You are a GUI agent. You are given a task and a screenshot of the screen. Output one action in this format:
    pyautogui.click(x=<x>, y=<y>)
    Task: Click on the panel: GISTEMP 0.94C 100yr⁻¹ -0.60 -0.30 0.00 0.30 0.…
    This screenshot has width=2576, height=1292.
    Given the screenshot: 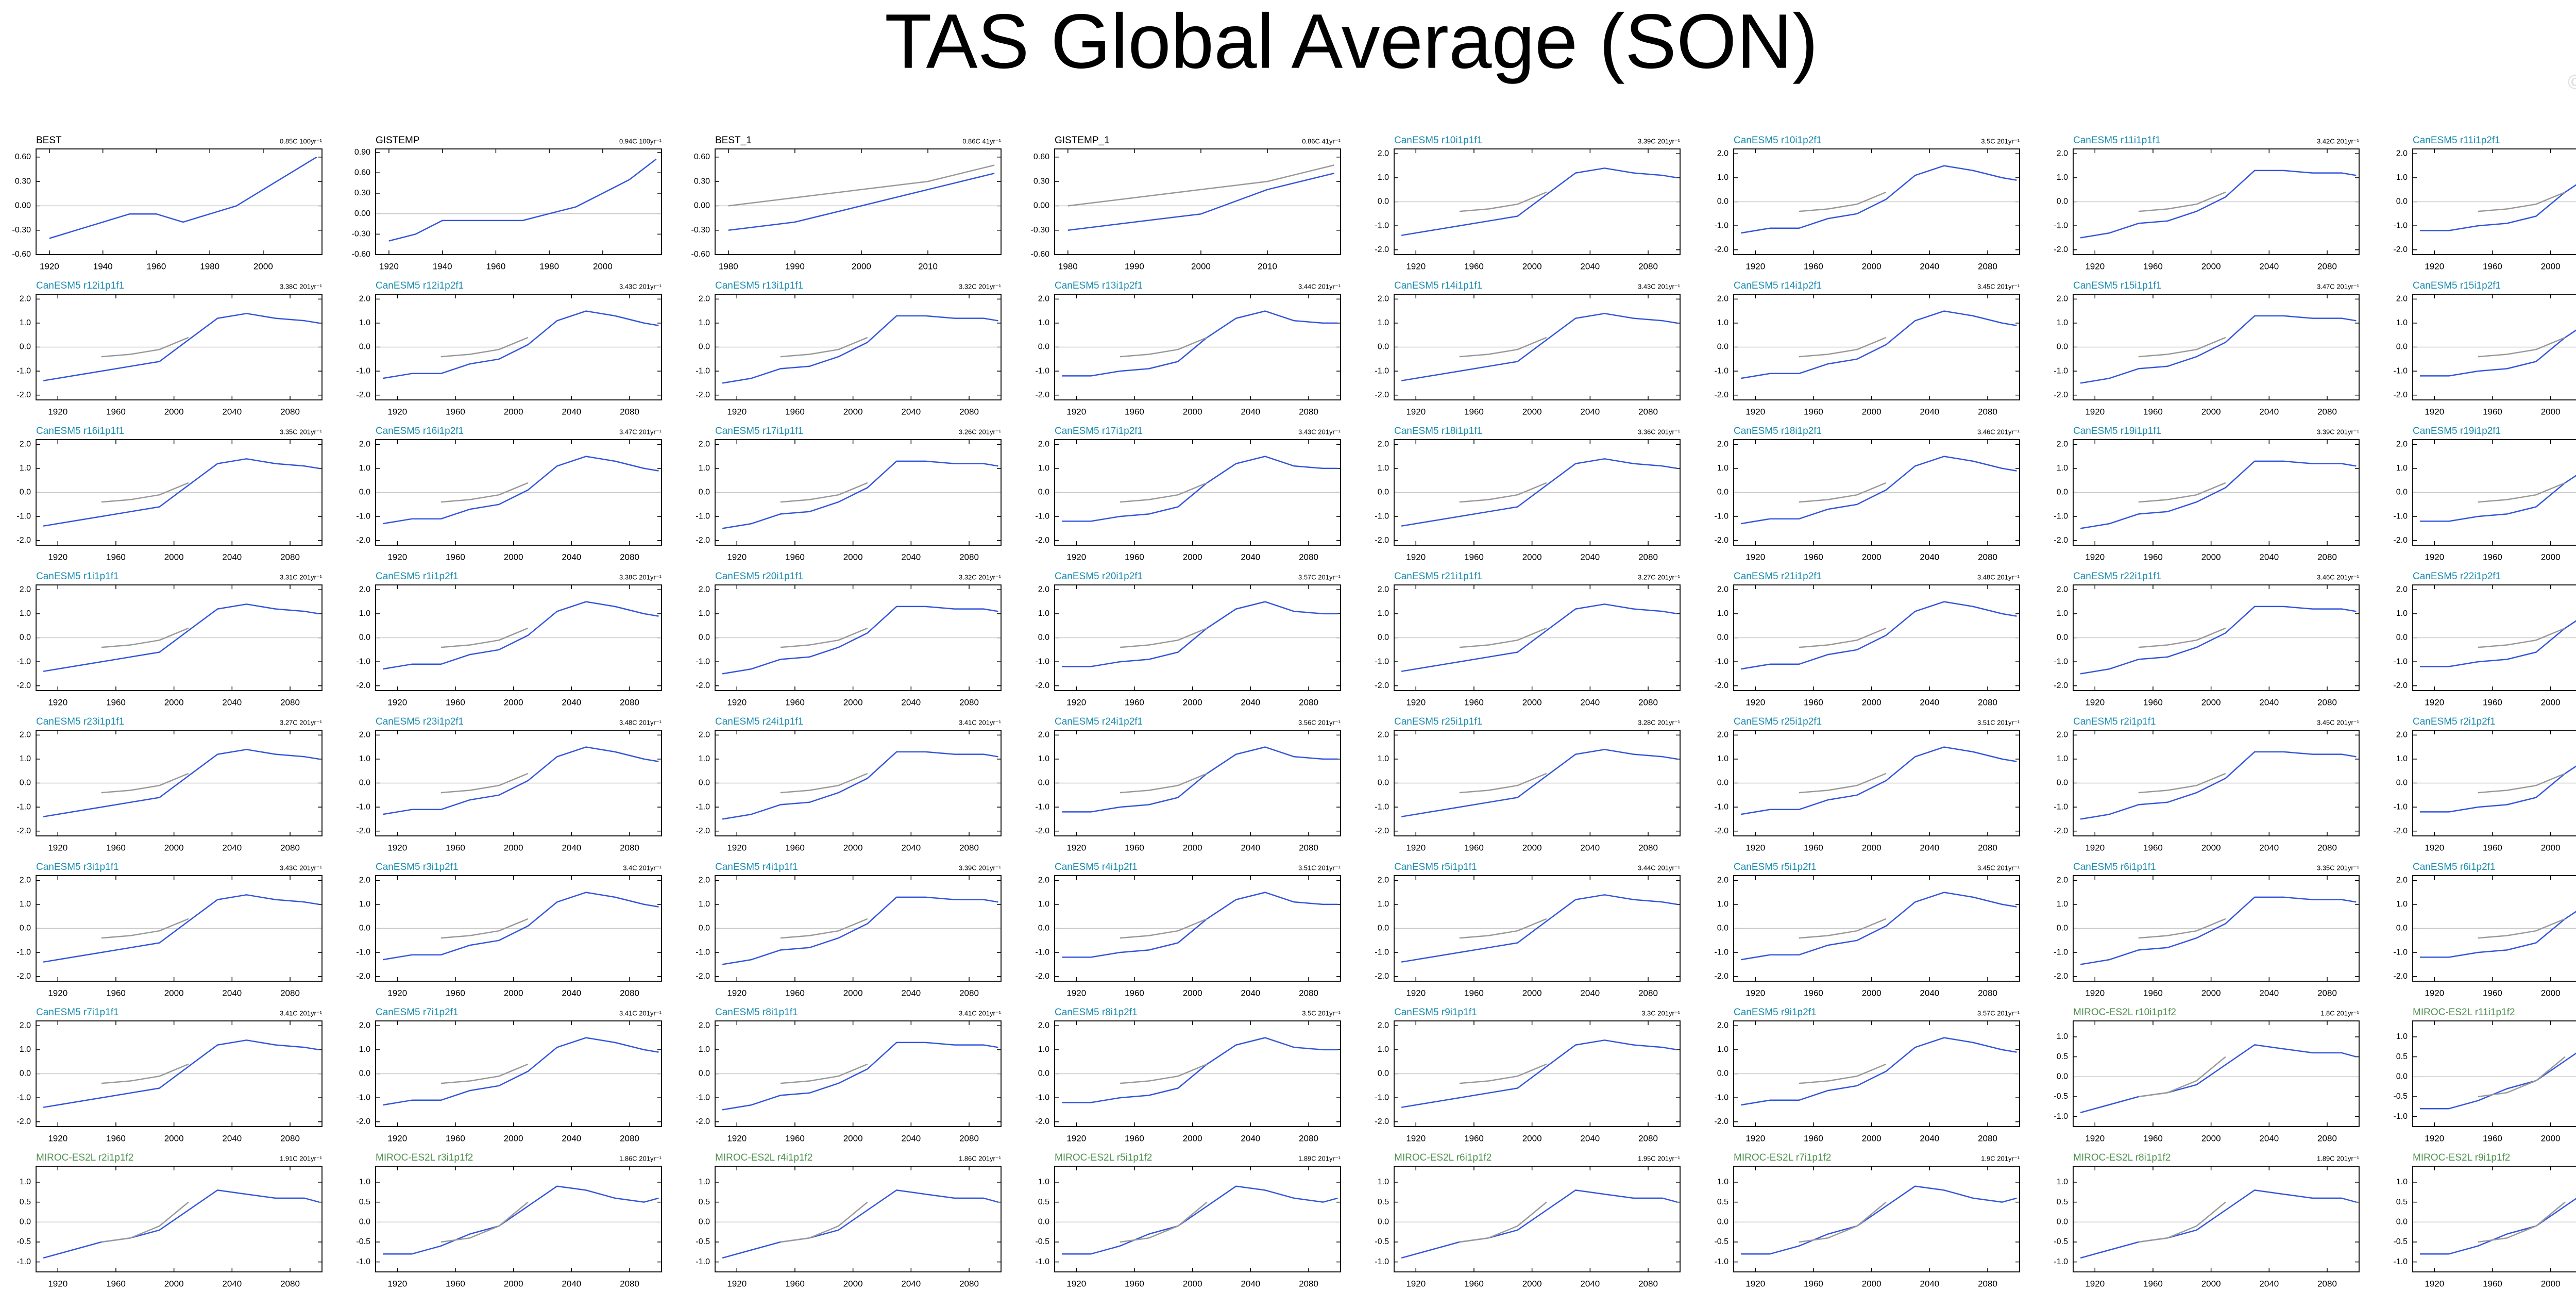 What is the action you would take?
    pyautogui.click(x=507, y=203)
    